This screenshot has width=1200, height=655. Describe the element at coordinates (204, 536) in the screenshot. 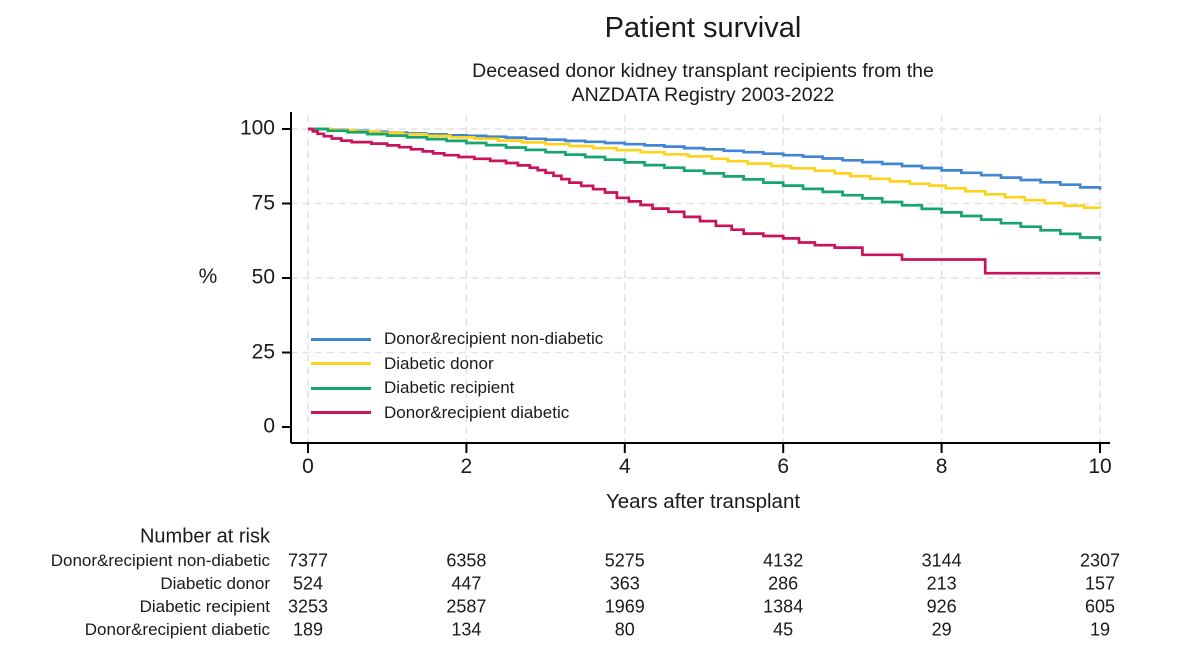

I see `risk-table-header: Number at risk` at that location.